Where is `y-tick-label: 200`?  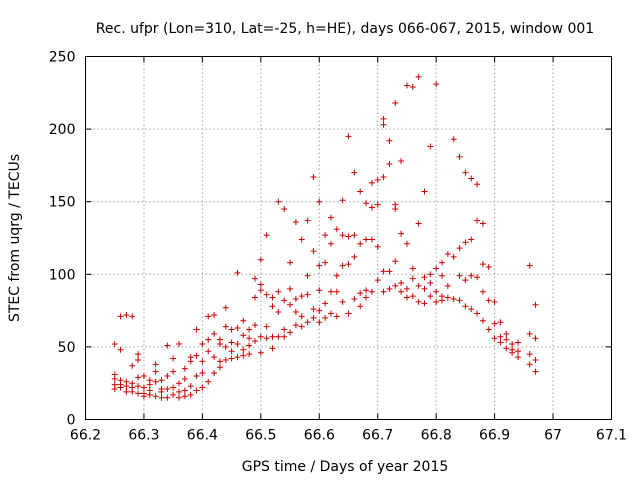
y-tick-label: 200 is located at coordinates (62, 130).